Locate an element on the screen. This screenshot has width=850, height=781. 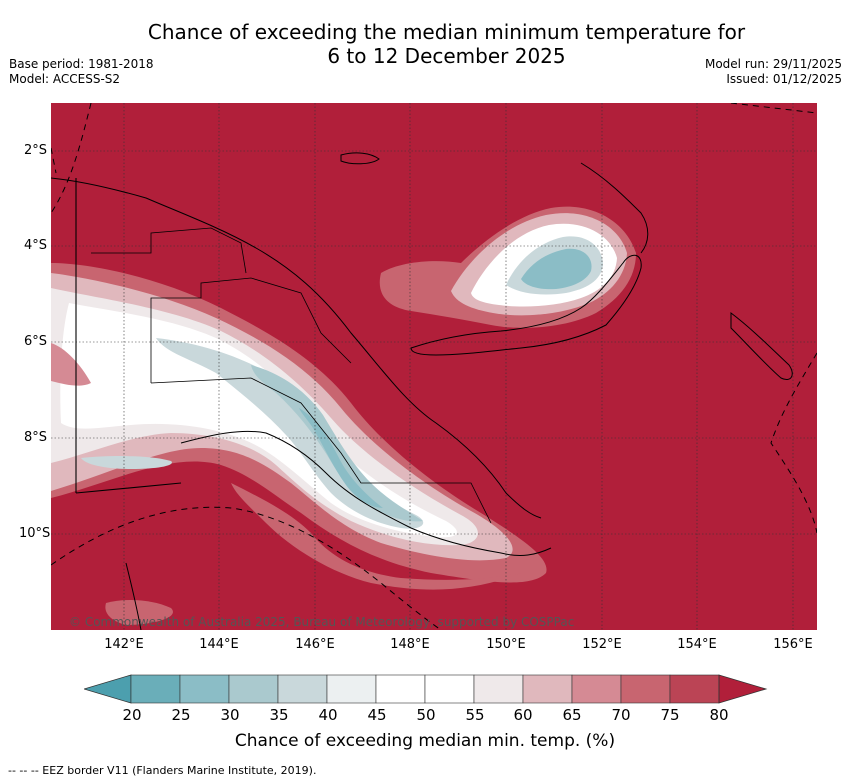
colorbar-tick: 70 is located at coordinates (621, 715).